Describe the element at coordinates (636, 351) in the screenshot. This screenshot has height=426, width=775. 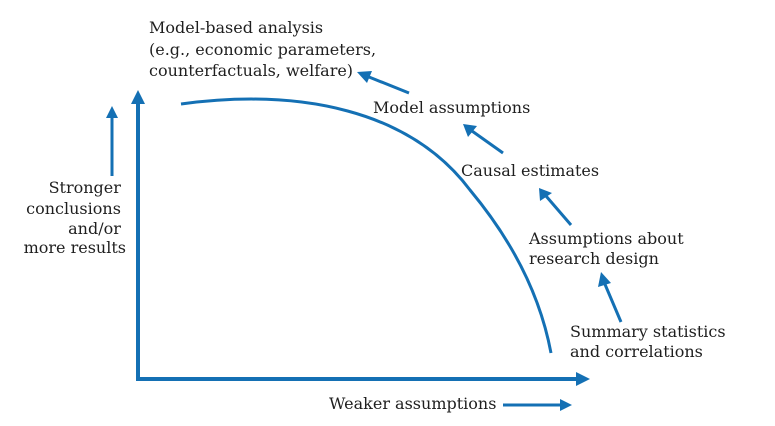
I see `summary-statistics-line-2: and correlations` at that location.